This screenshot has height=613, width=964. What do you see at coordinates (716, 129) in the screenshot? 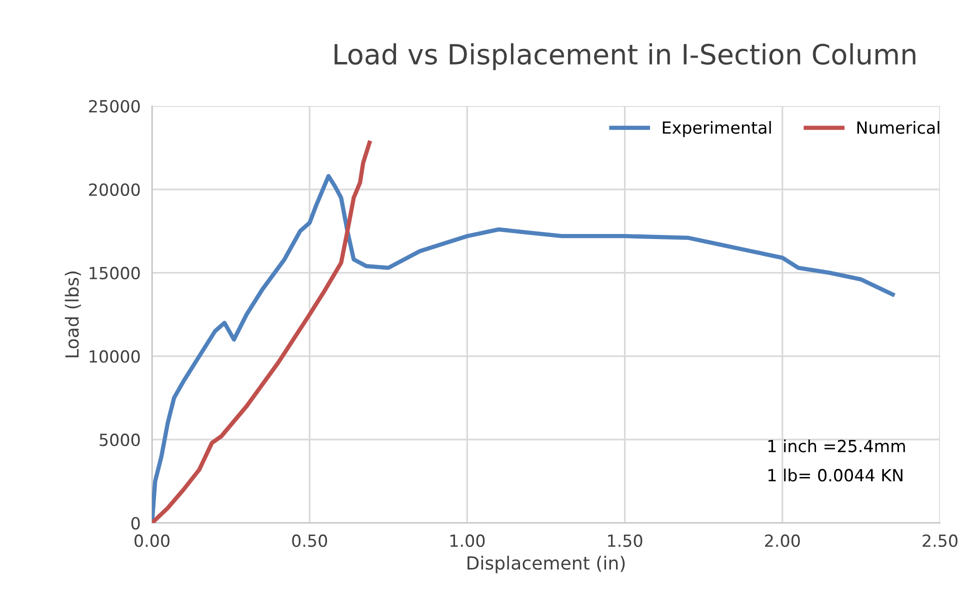
I see `legend-label: Experimental` at bounding box center [716, 129].